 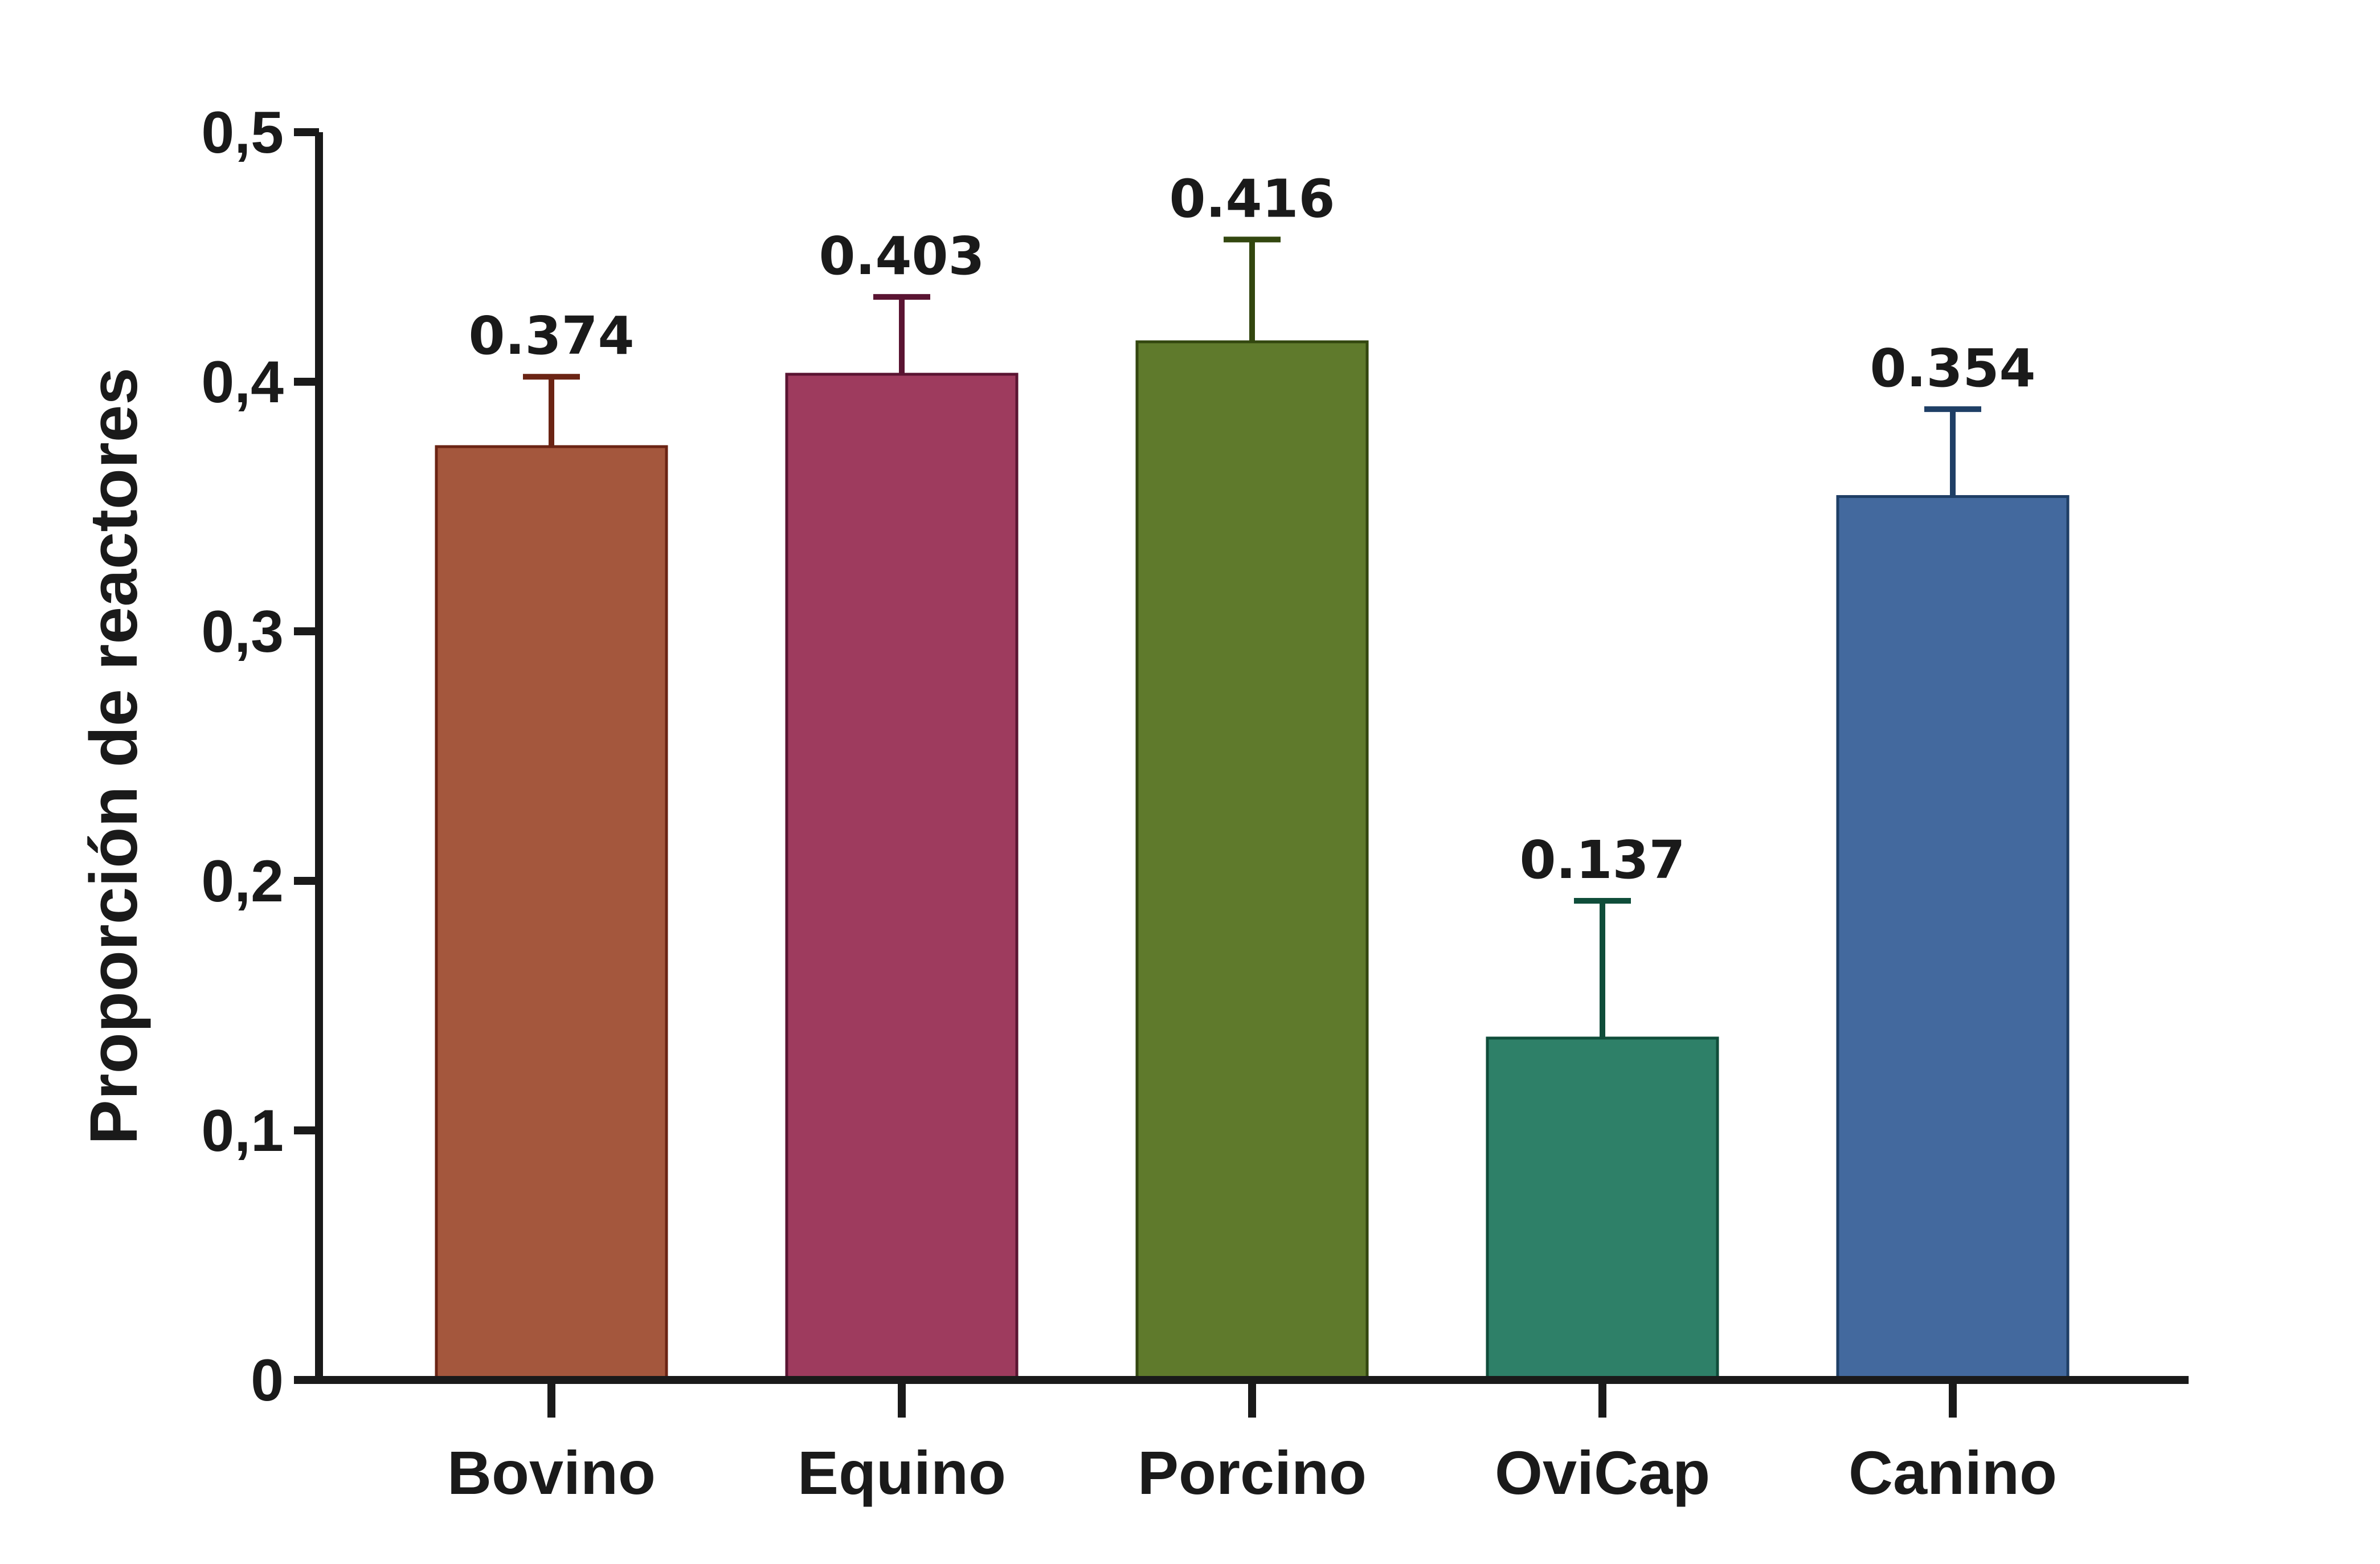 I want to click on y-axis-title: Proporción de reactores, so click(x=114, y=756).